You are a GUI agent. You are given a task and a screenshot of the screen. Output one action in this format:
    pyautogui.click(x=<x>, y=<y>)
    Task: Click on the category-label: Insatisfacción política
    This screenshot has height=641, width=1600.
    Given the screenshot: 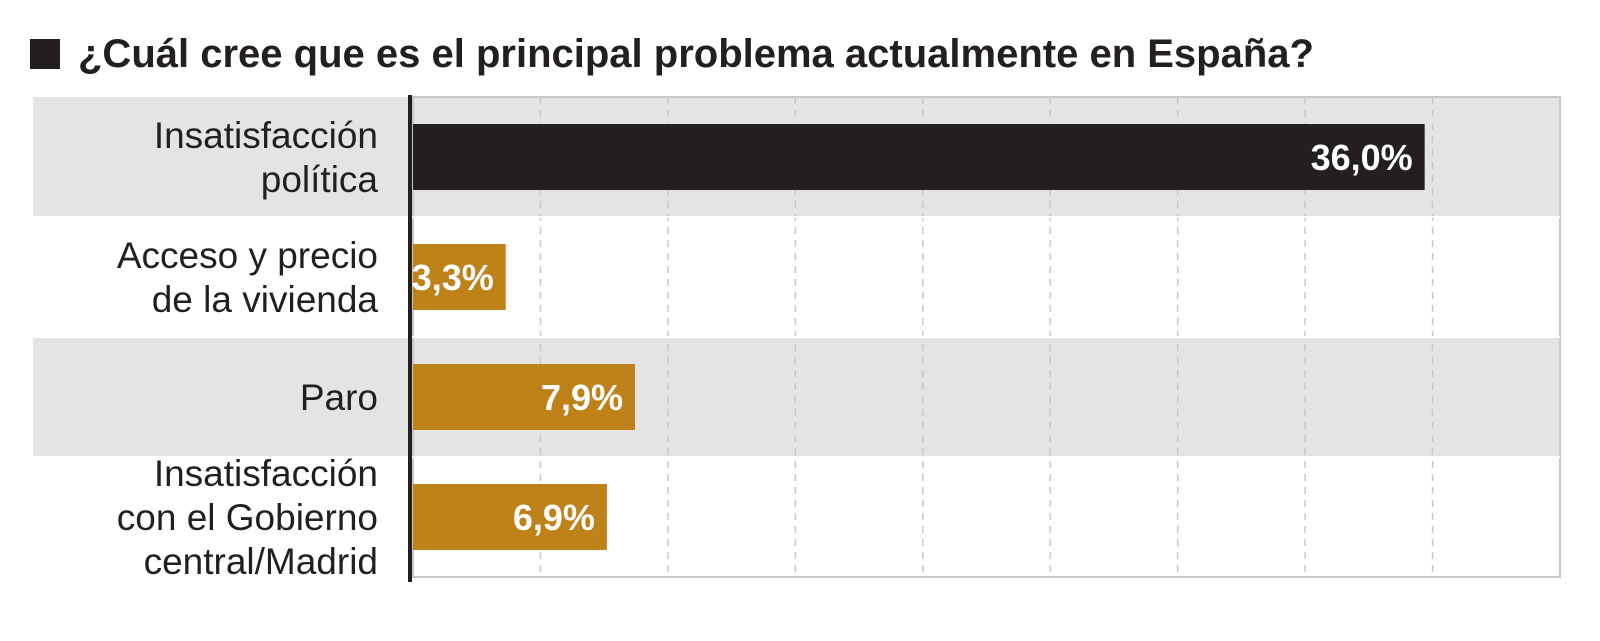 What is the action you would take?
    pyautogui.click(x=266, y=157)
    